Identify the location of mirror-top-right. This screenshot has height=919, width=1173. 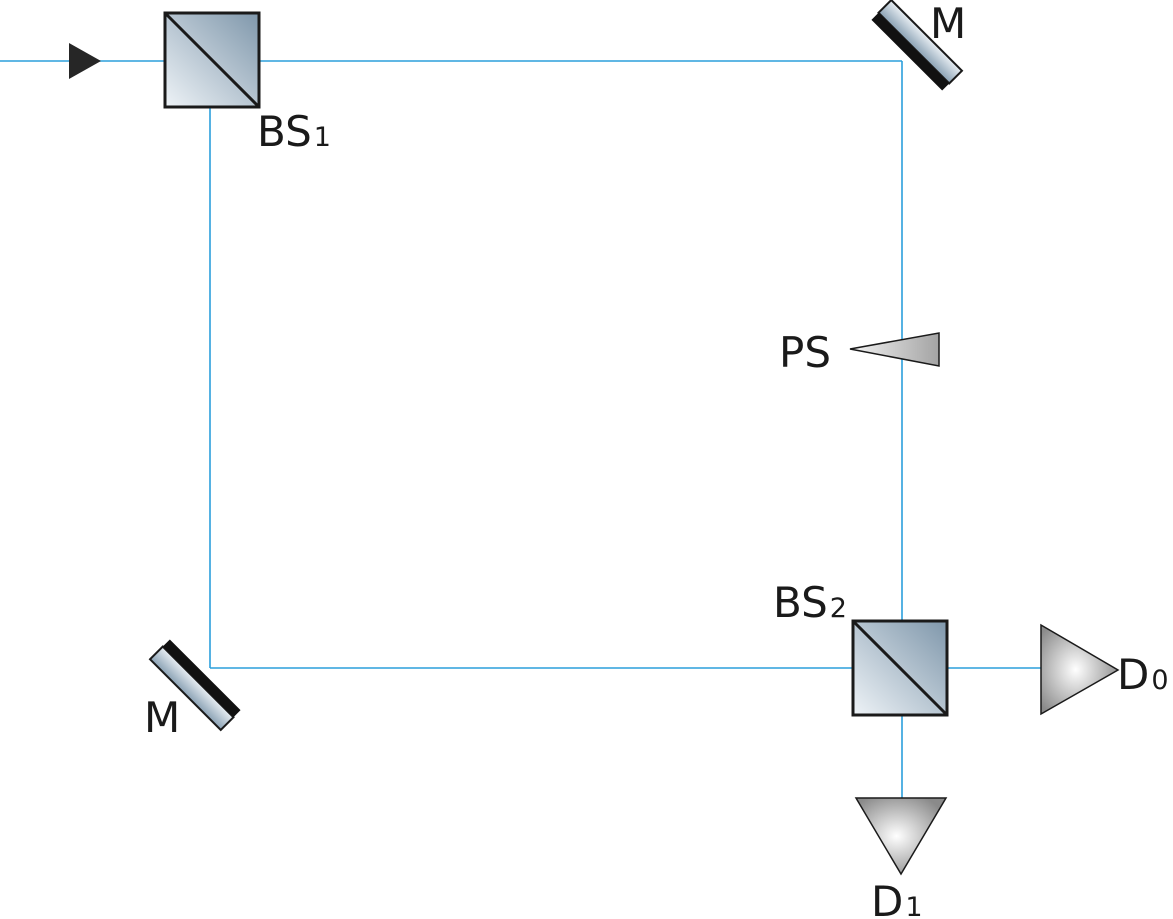
(917, 45).